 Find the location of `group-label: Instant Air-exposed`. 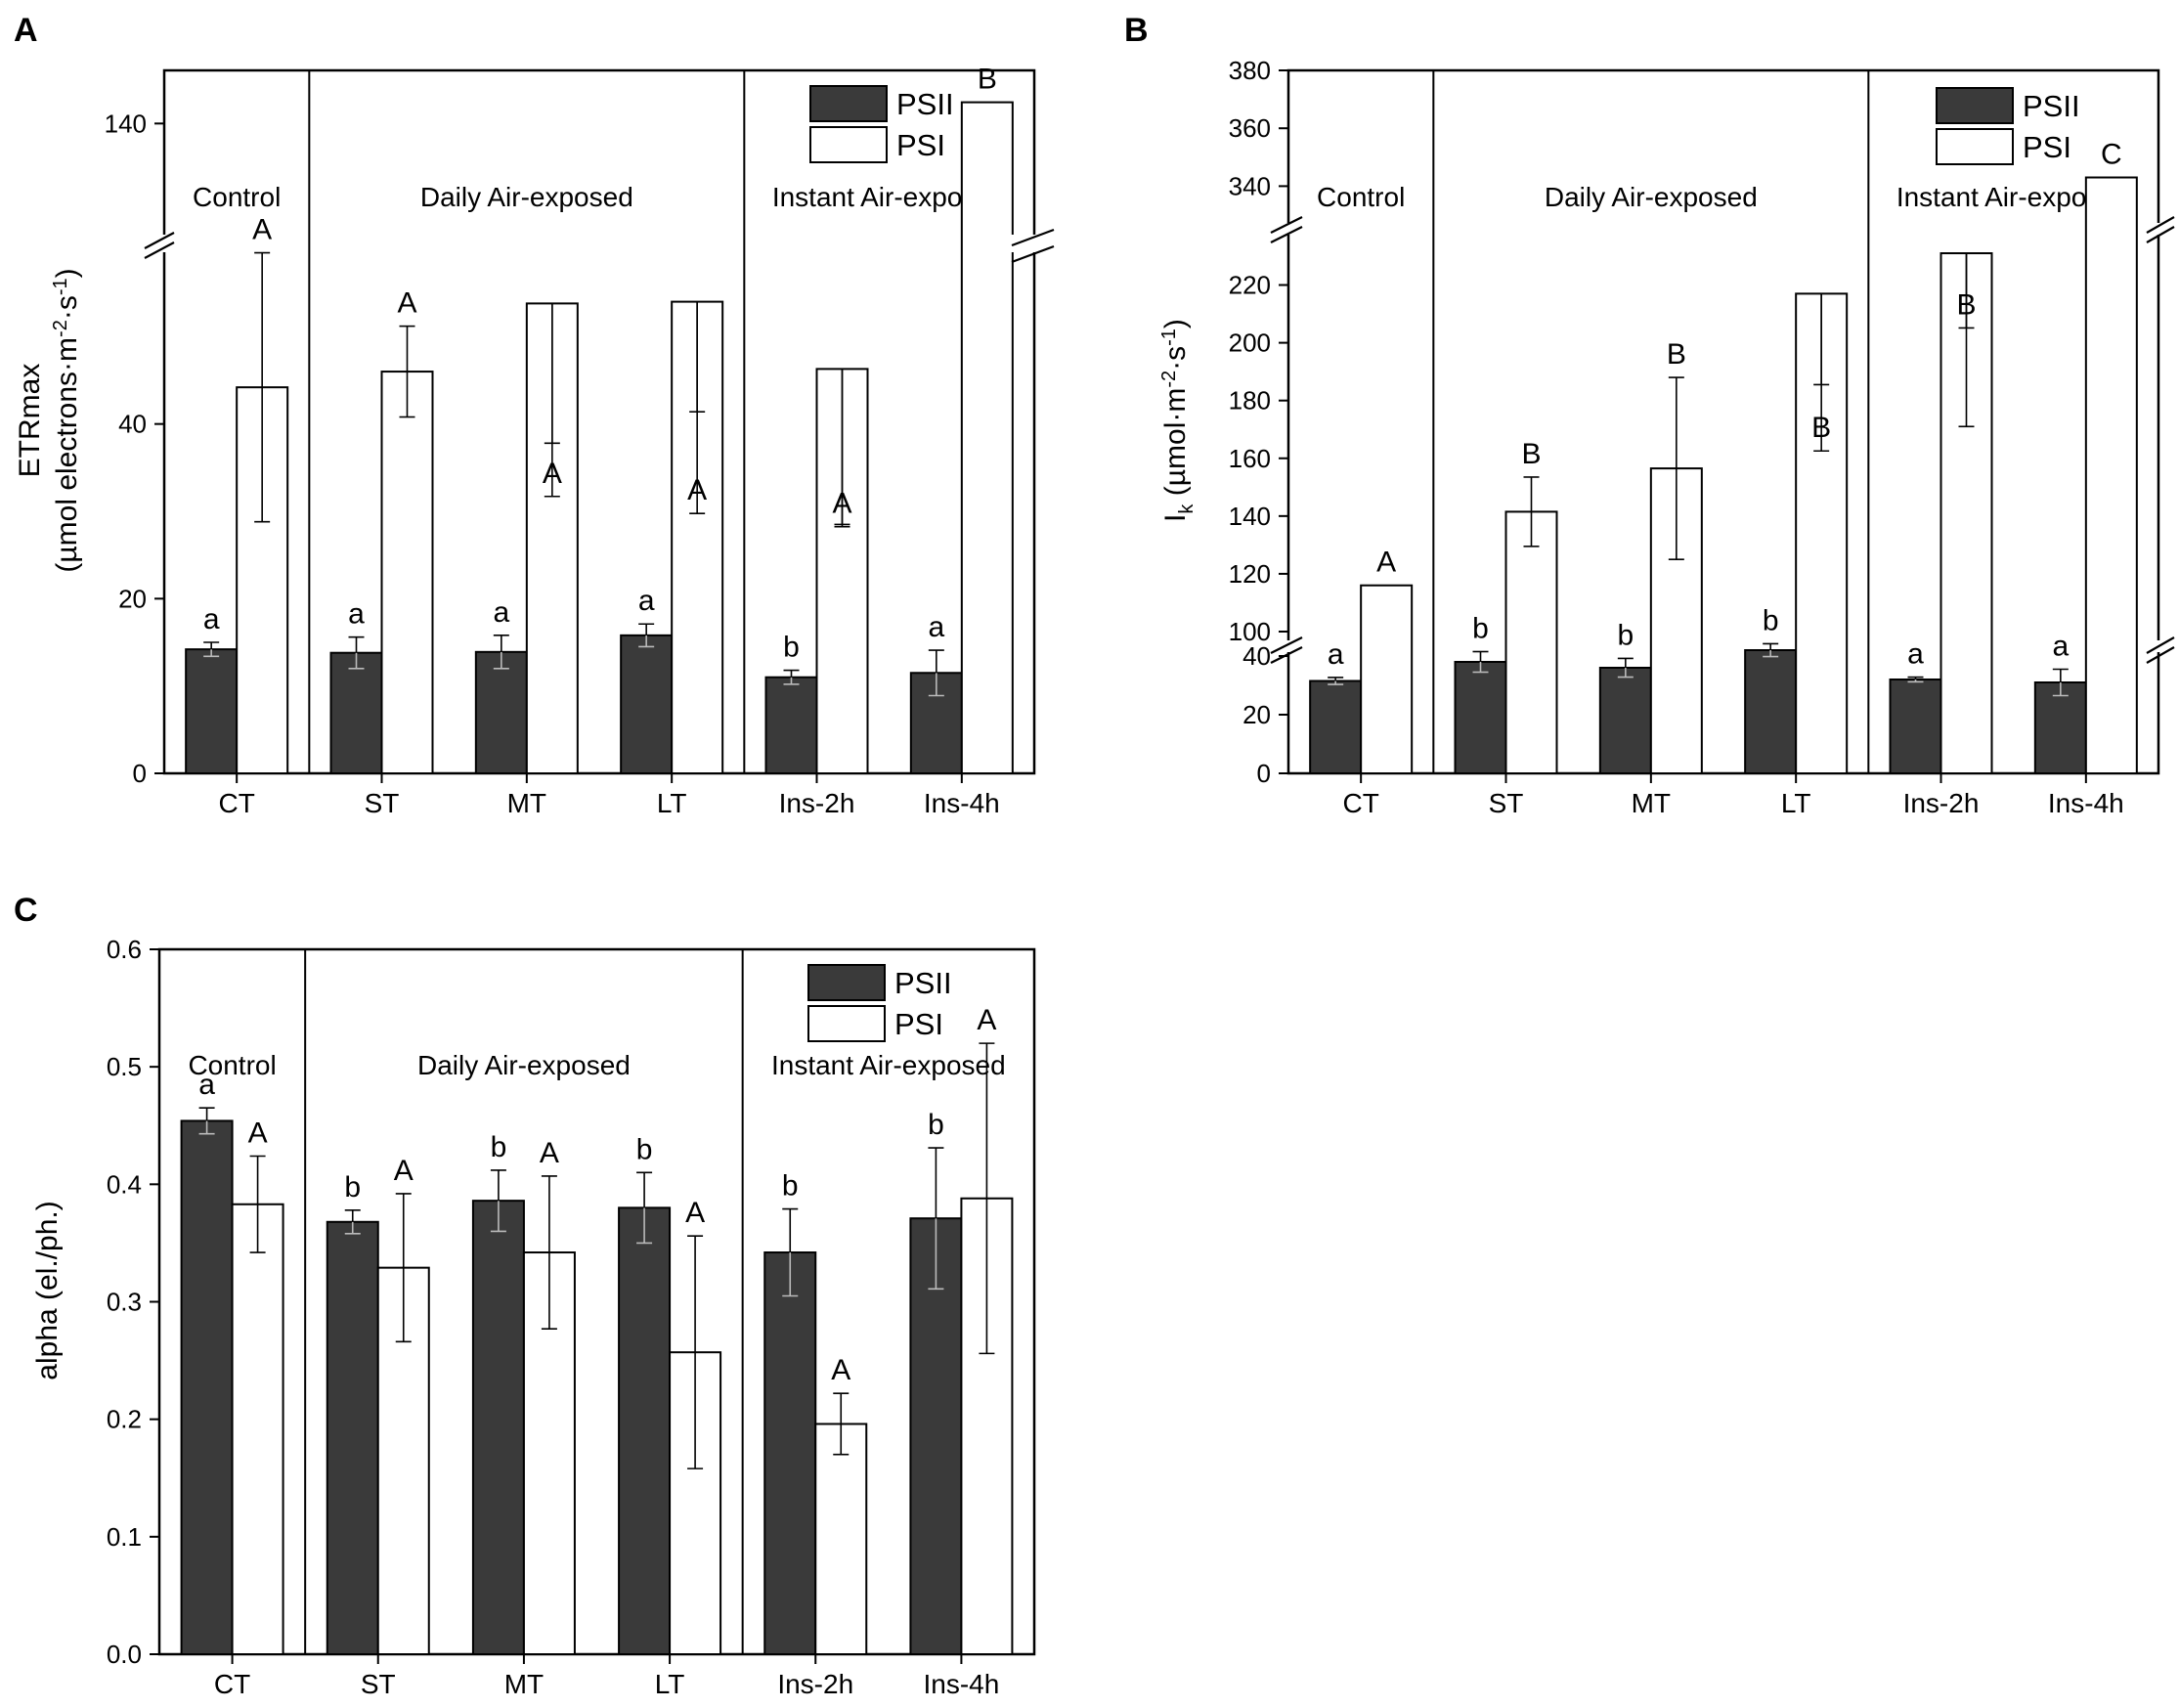

group-label: Instant Air-exposed is located at coordinates (888, 1065).